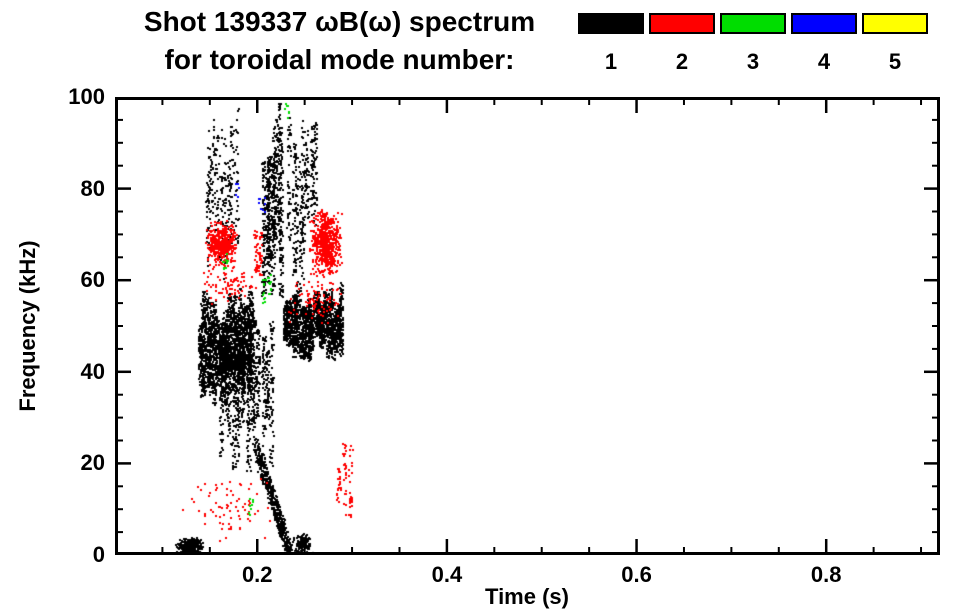 Image resolution: width=963 pixels, height=615 pixels. I want to click on legend-label-mode-5: 5, so click(895, 61).